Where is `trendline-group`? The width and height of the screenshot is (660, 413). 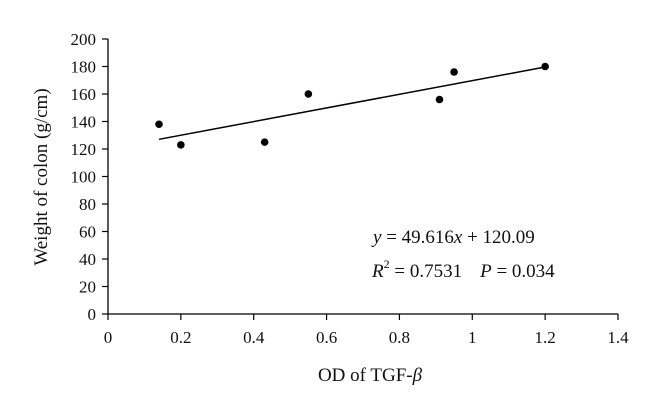
trendline-group is located at coordinates (352, 103).